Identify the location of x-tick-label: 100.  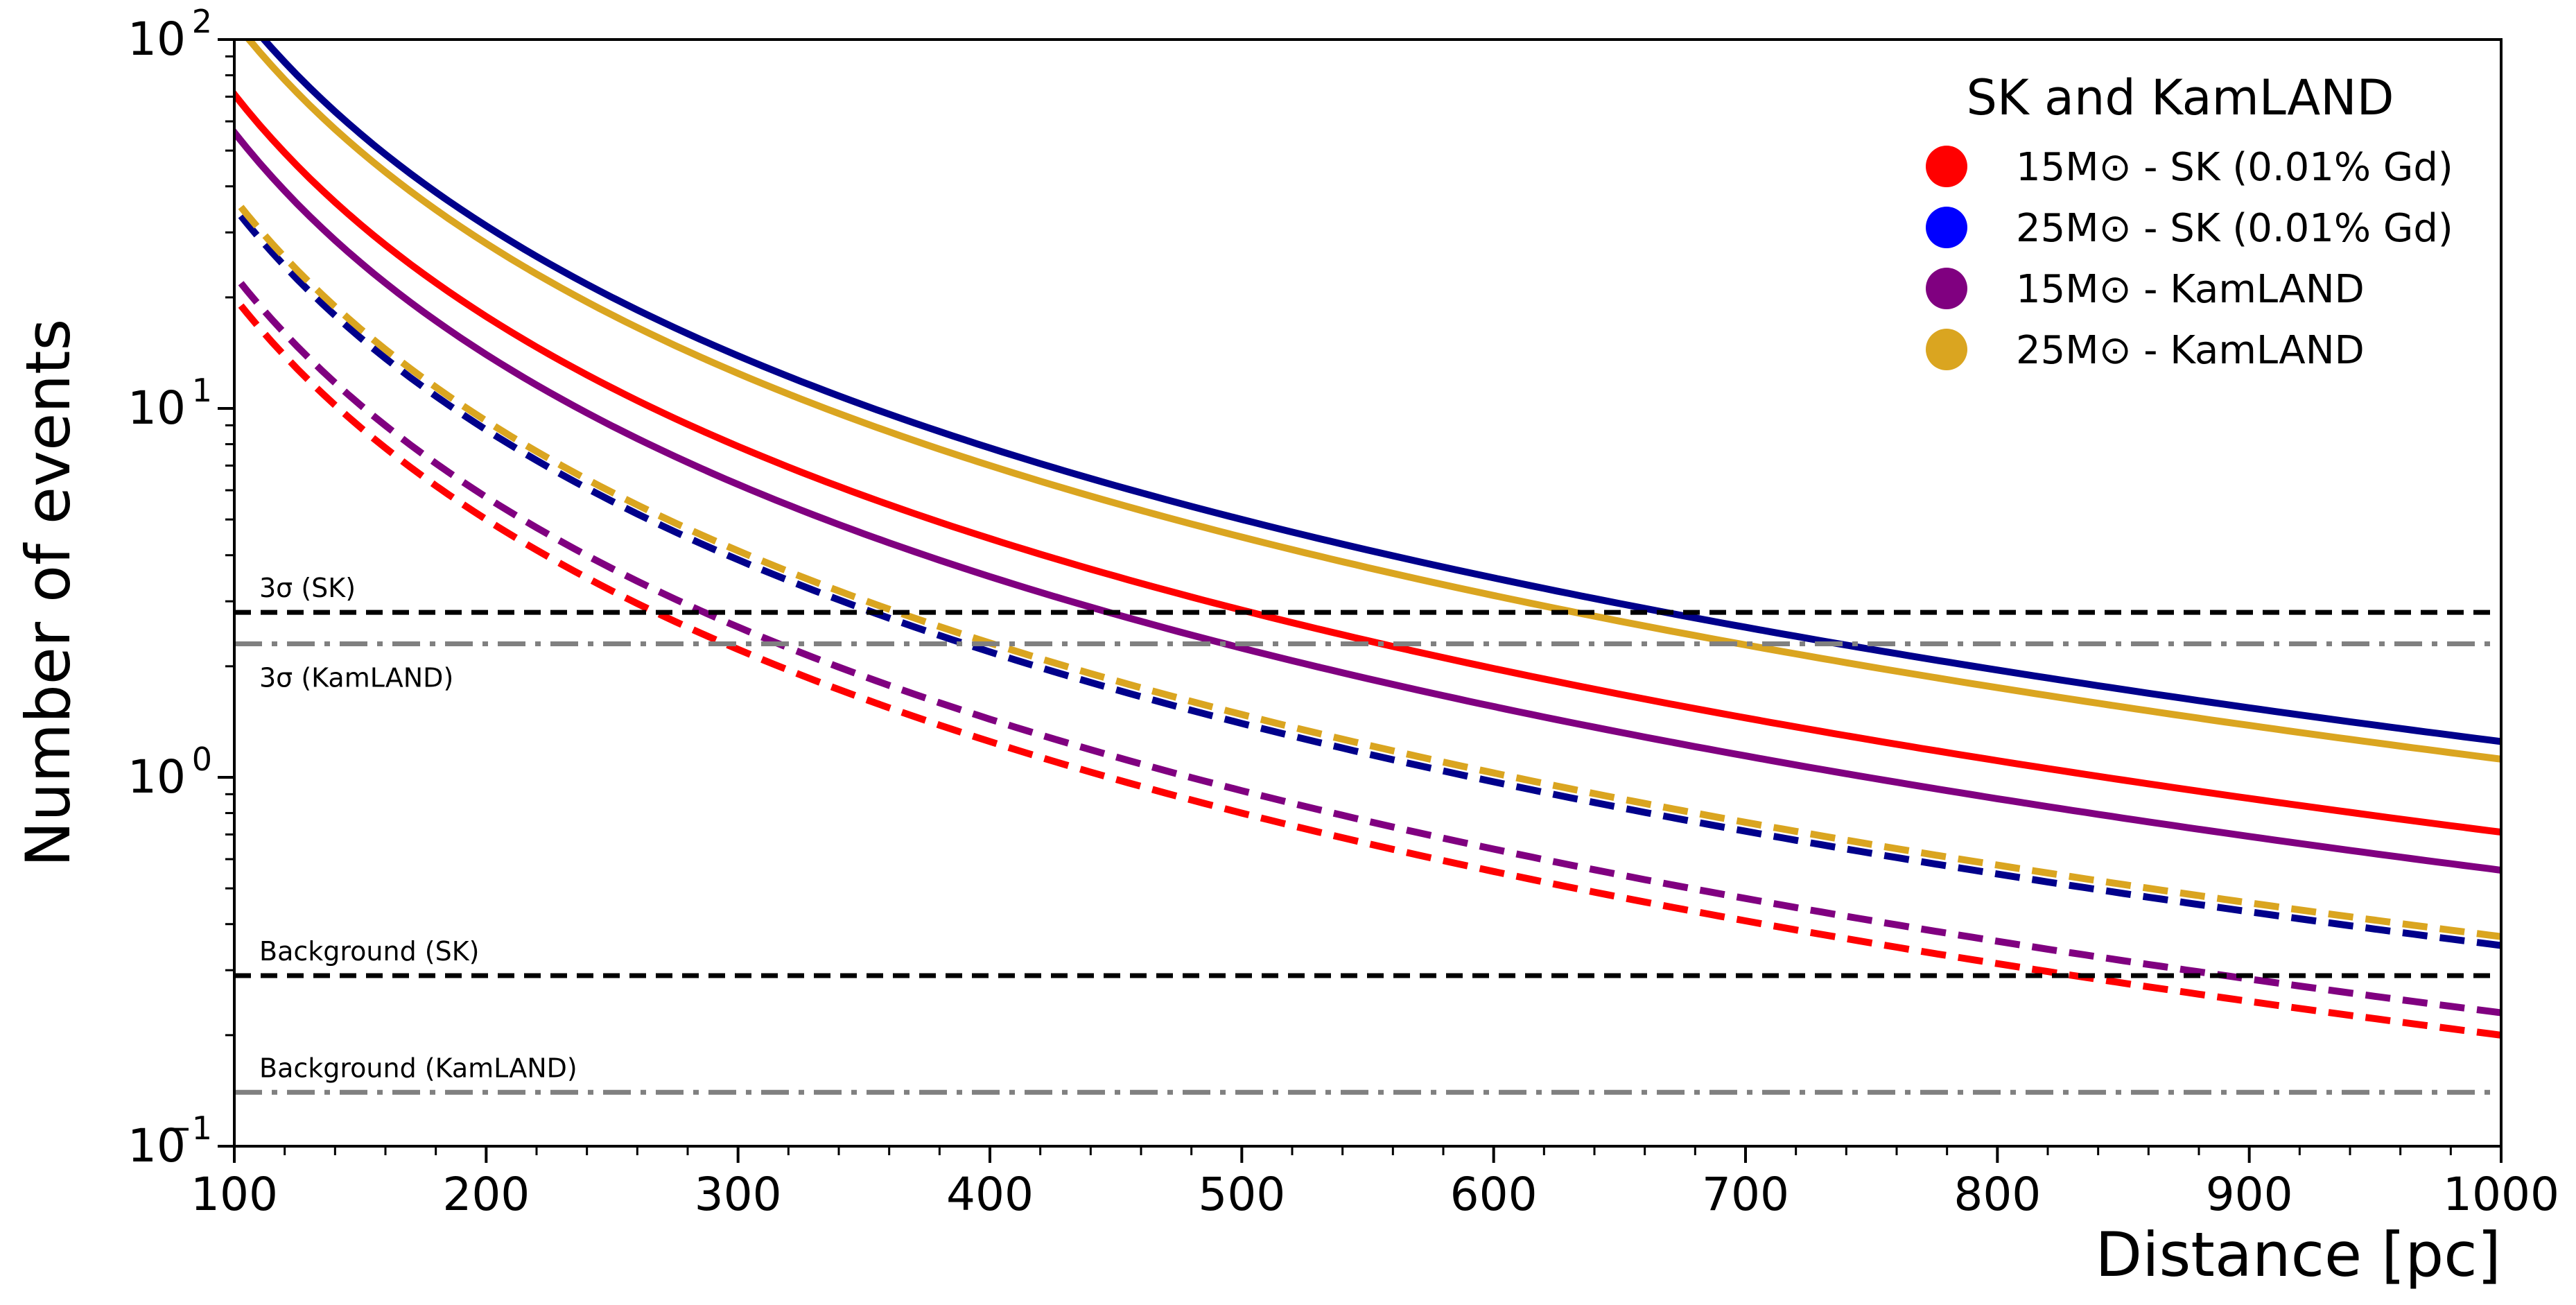
(234, 1194).